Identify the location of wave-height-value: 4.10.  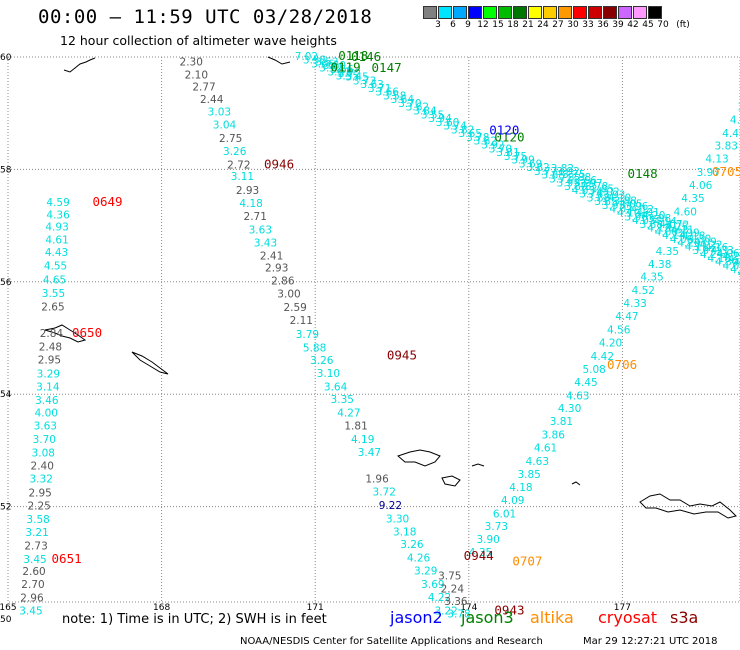
(619, 198).